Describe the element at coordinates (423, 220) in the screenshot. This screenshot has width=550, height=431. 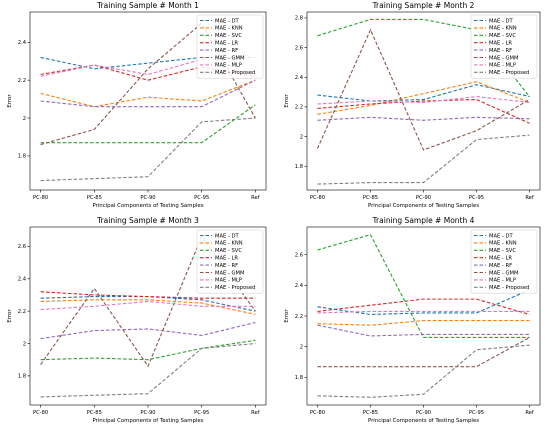
I see `chart-title: Training Sample # Month 4` at that location.